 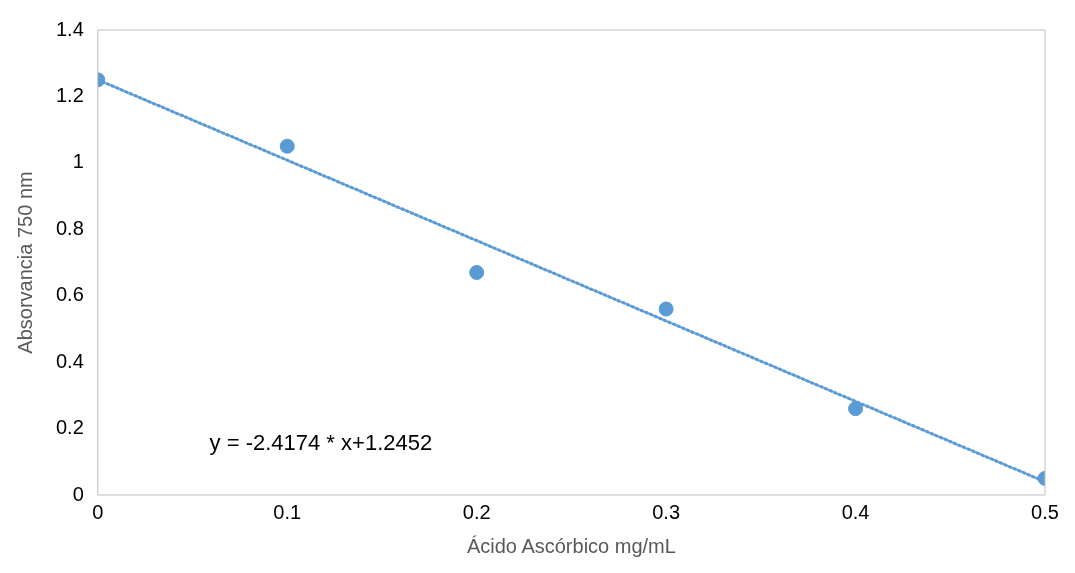 I want to click on x-tick-label: 0.4, so click(x=855, y=511).